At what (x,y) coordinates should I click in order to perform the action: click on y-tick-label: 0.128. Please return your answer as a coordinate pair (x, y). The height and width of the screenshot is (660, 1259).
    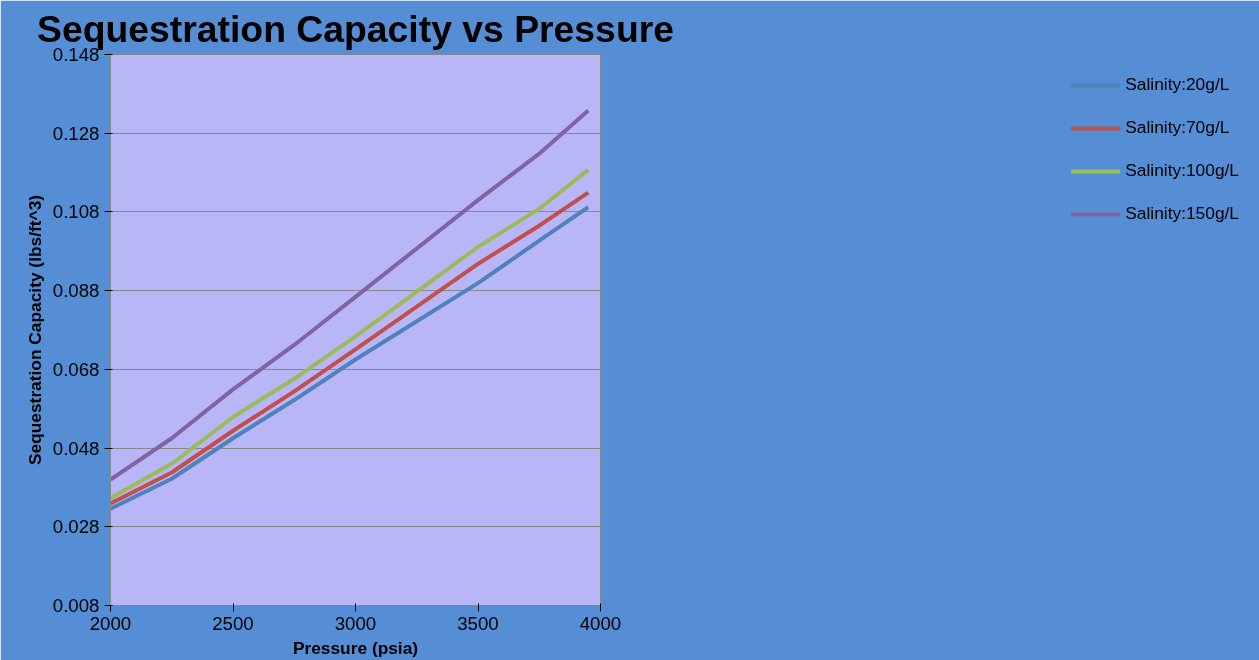
    Looking at the image, I should click on (76, 133).